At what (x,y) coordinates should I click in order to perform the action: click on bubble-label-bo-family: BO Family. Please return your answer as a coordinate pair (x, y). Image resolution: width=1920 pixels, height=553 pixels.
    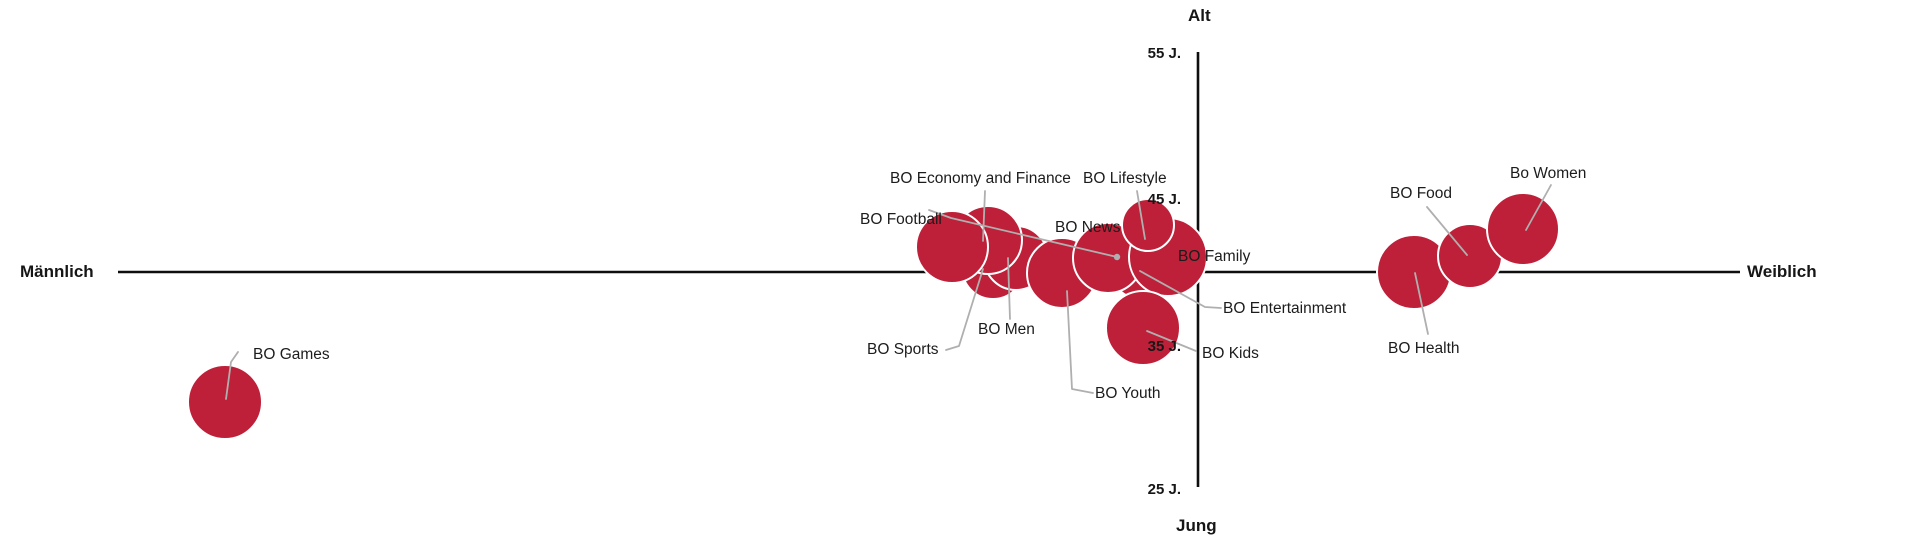
    Looking at the image, I should click on (1214, 256).